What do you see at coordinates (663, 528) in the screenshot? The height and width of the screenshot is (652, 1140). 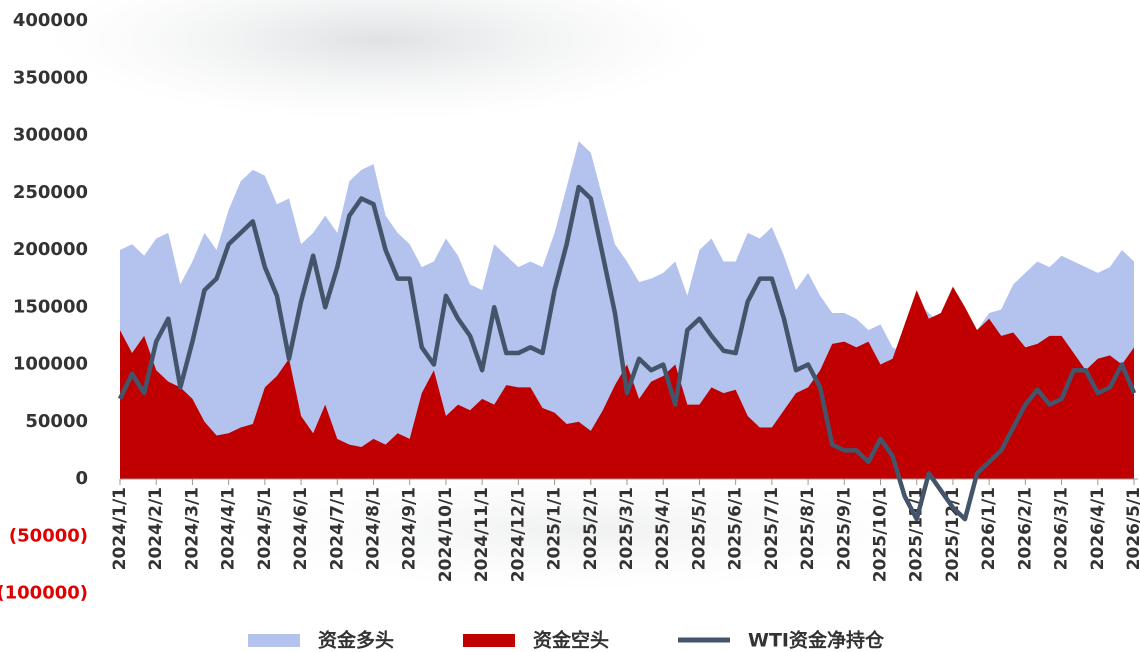 I see `x-tick-label: 2025/4/1` at bounding box center [663, 528].